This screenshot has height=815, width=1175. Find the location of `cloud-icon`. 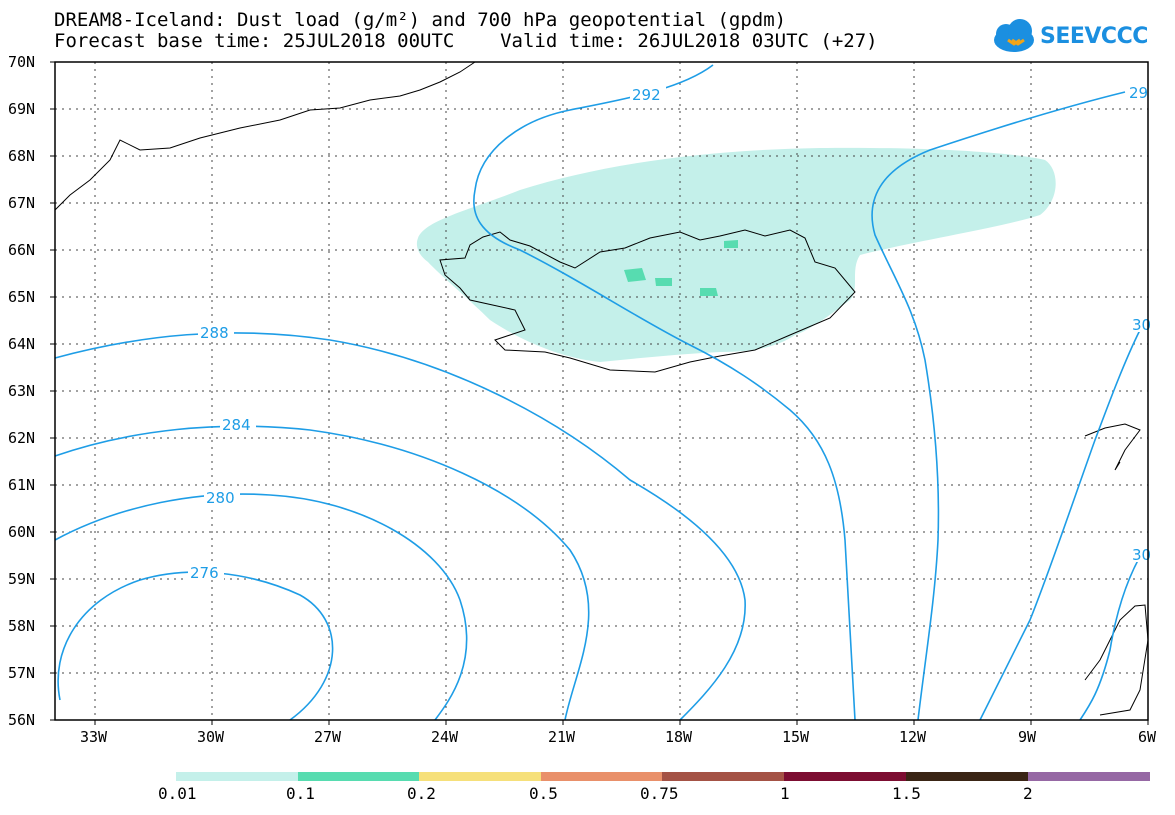

cloud-icon is located at coordinates (1014, 35).